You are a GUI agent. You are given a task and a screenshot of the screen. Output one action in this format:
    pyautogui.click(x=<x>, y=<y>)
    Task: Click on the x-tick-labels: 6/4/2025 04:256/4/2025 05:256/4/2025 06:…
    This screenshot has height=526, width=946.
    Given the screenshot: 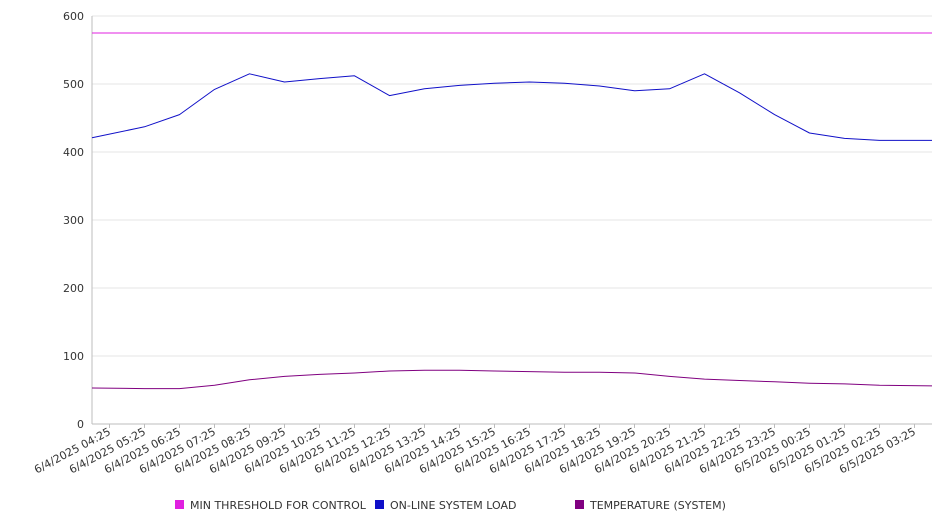 What is the action you would take?
    pyautogui.click(x=475, y=450)
    